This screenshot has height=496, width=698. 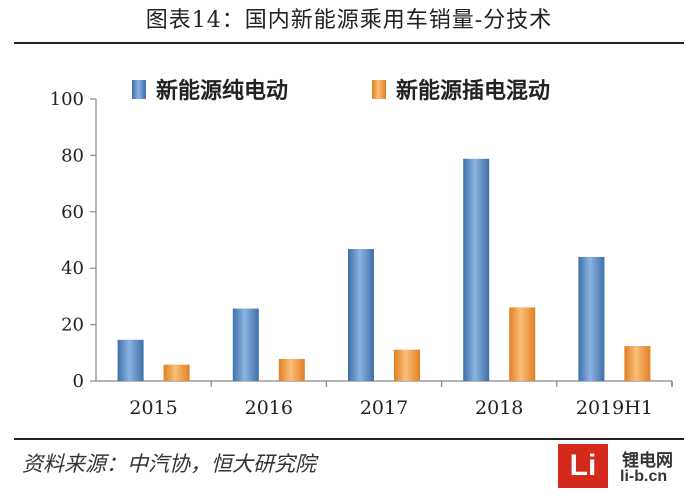 What do you see at coordinates (72, 268) in the screenshot?
I see `y-tick-label: 40` at bounding box center [72, 268].